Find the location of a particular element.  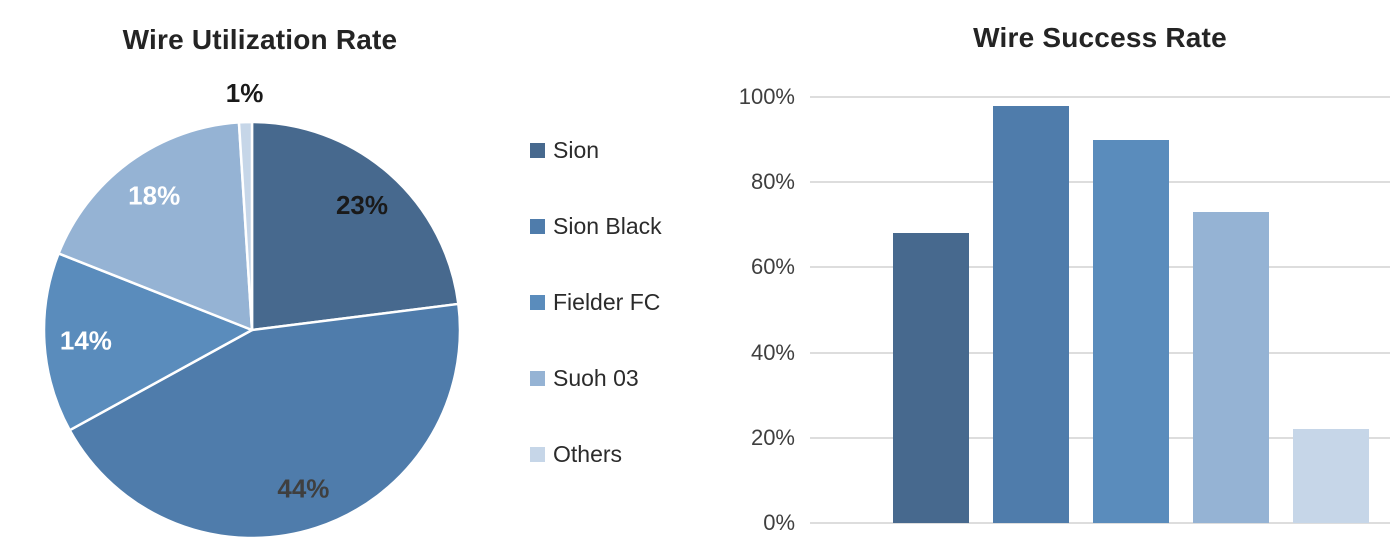

bar-chart-y-axis: 0% 20% 40% 60% 80% 100% is located at coordinates (747, 309).